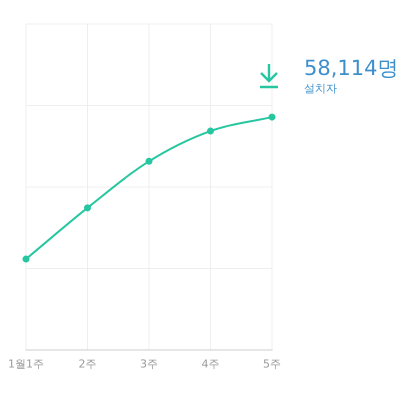 This screenshot has height=393, width=400. Describe the element at coordinates (211, 363) in the screenshot. I see `x-tick-label: 4주` at that location.